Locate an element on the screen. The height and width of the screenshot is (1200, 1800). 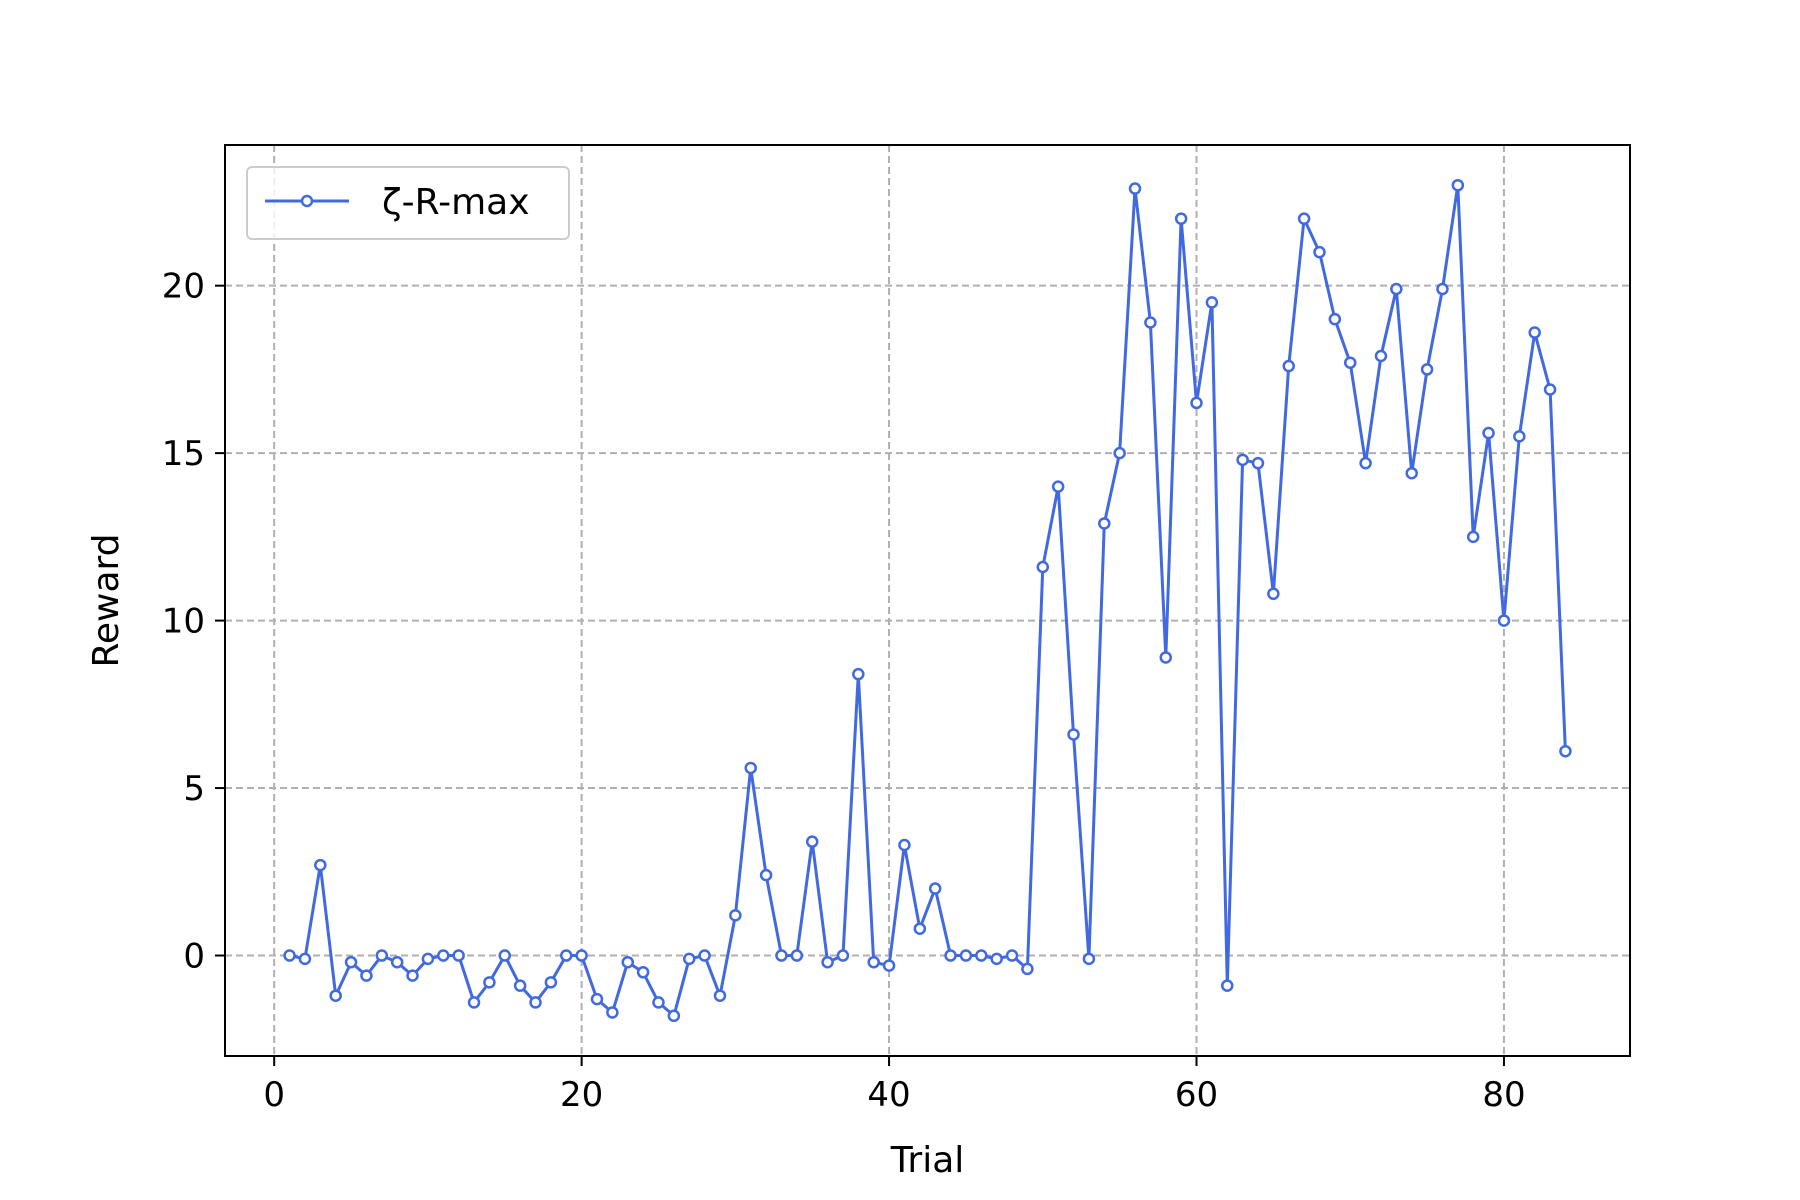
y-tick-label: 20 is located at coordinates (183, 287).